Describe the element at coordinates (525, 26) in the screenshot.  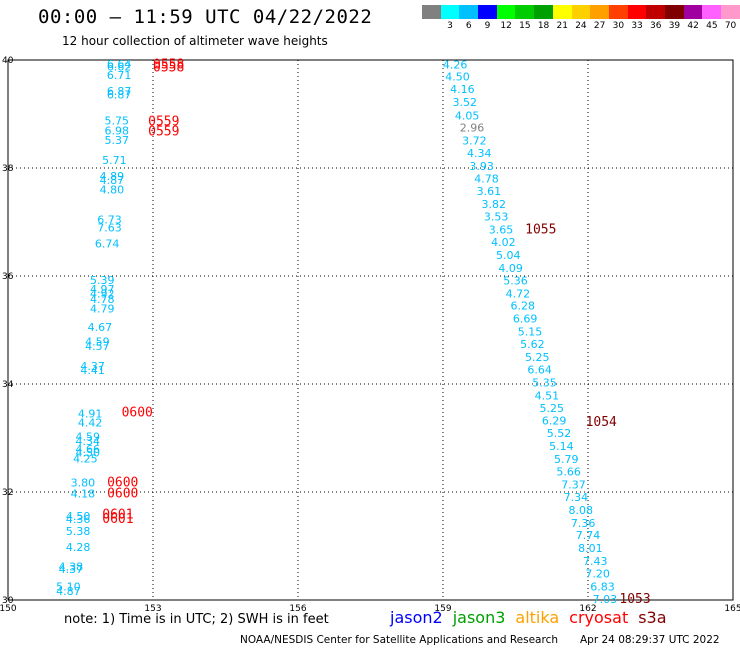
I see `legend-label: 15` at that location.